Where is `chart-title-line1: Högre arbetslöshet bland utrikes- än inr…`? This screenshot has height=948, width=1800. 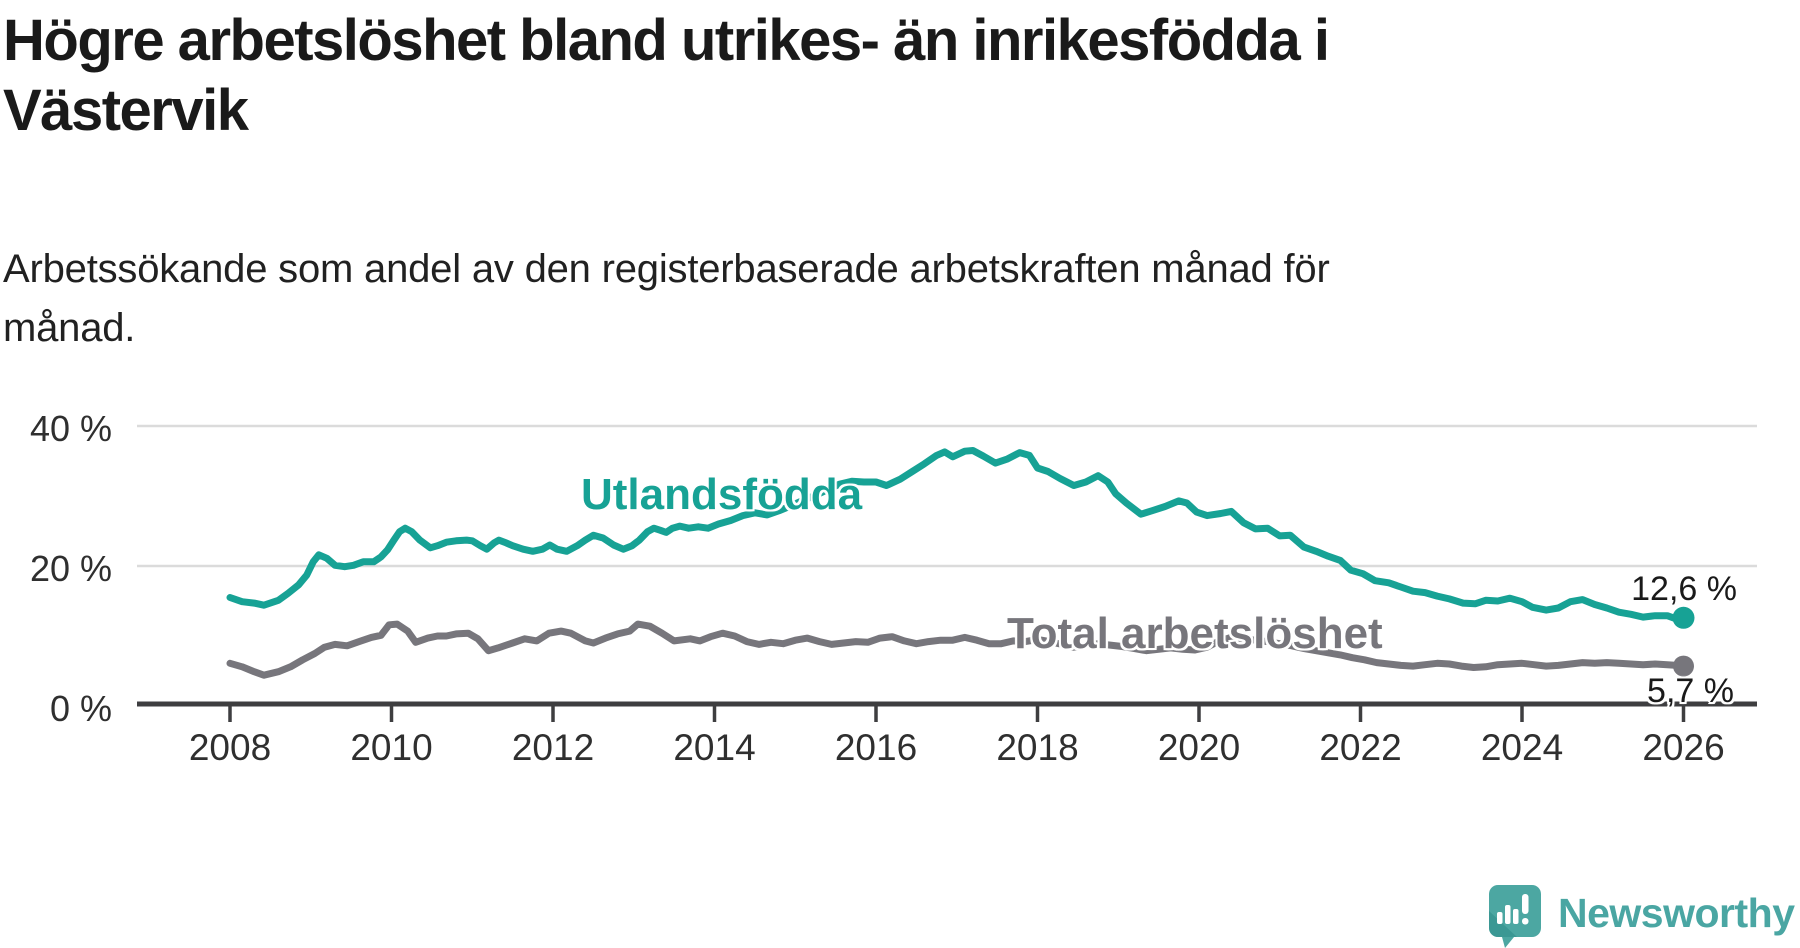
chart-title-line1: Högre arbetslöshet bland utrikes- än inr… is located at coordinates (666, 40).